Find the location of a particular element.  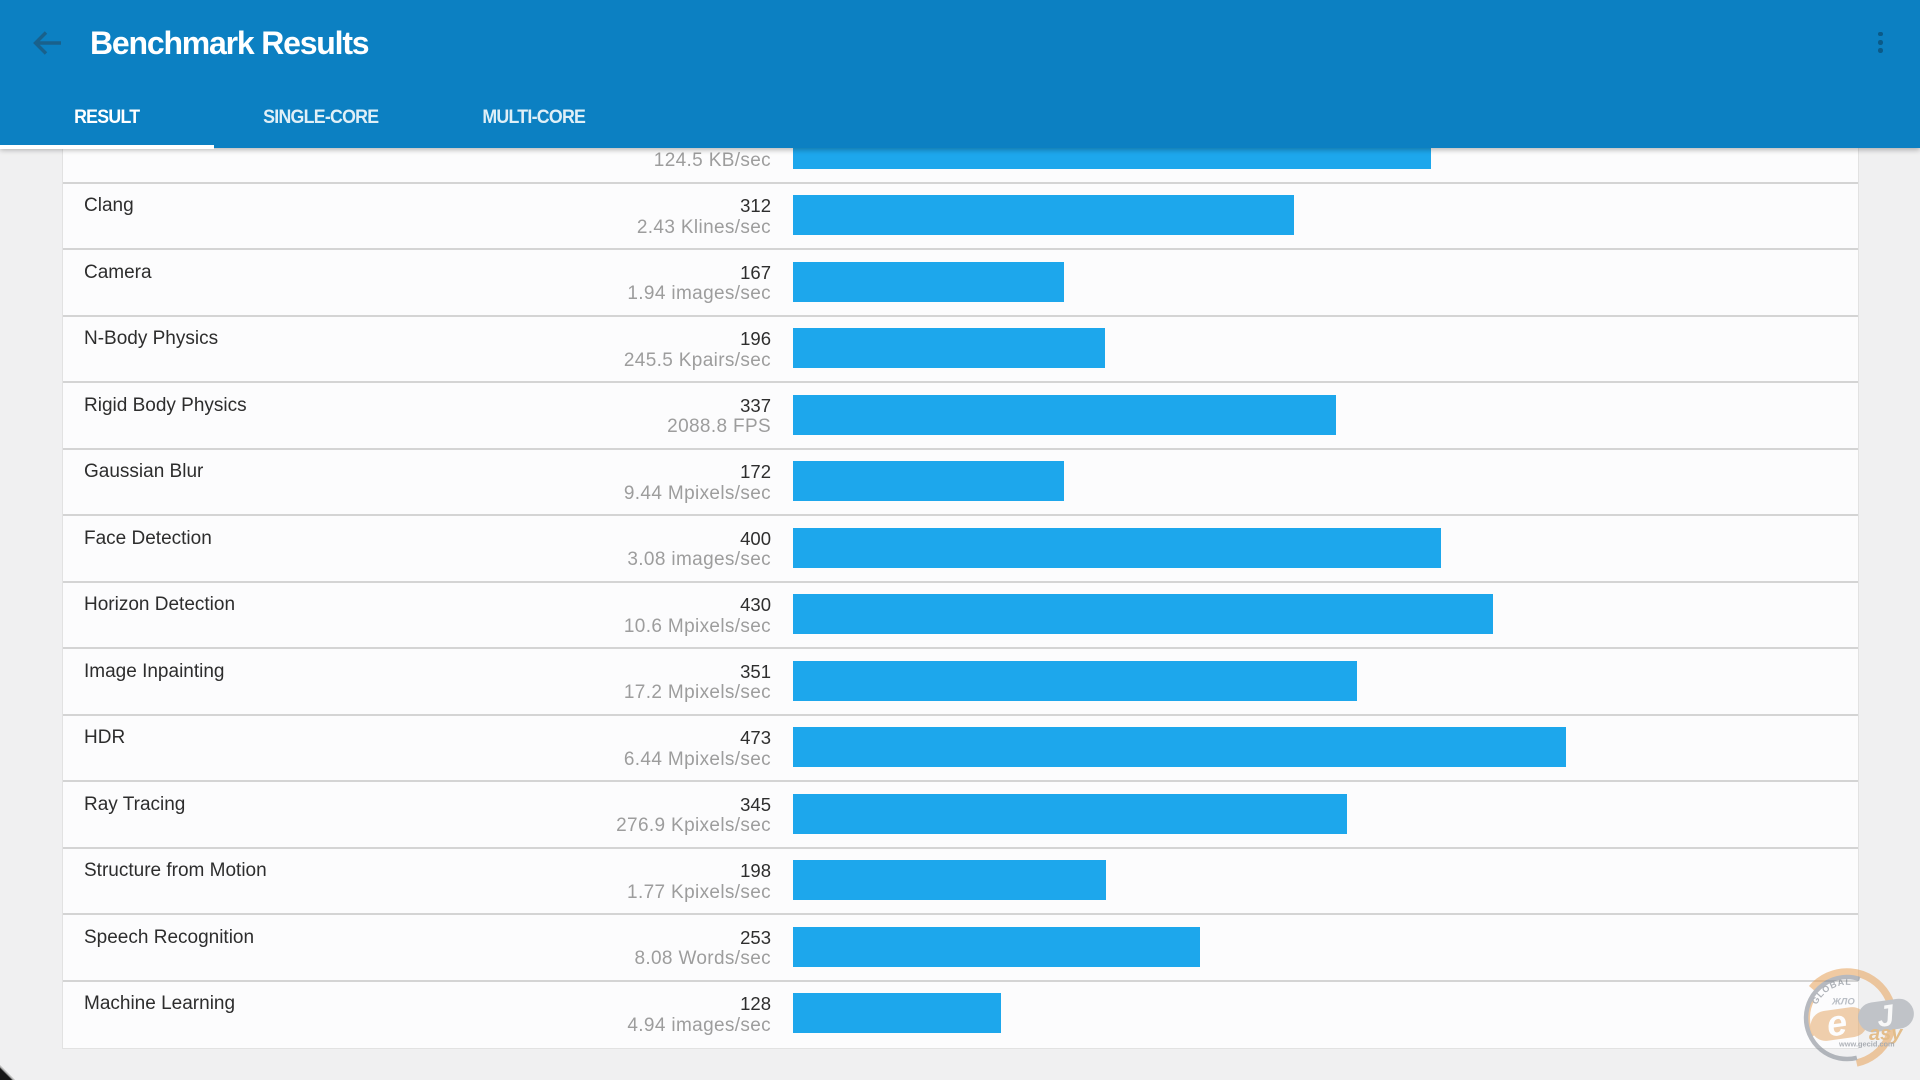

svg-text: asy is located at coordinates (1886, 1034).